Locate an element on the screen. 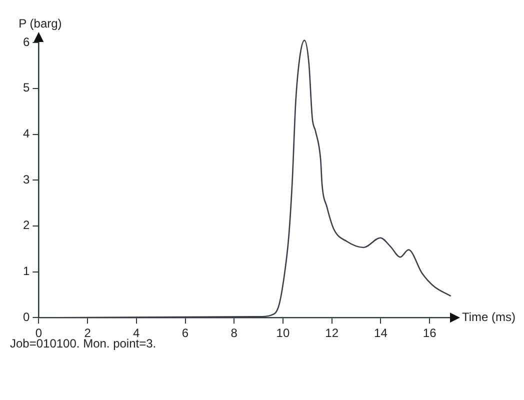  y-tick-label: 0 is located at coordinates (26, 317).